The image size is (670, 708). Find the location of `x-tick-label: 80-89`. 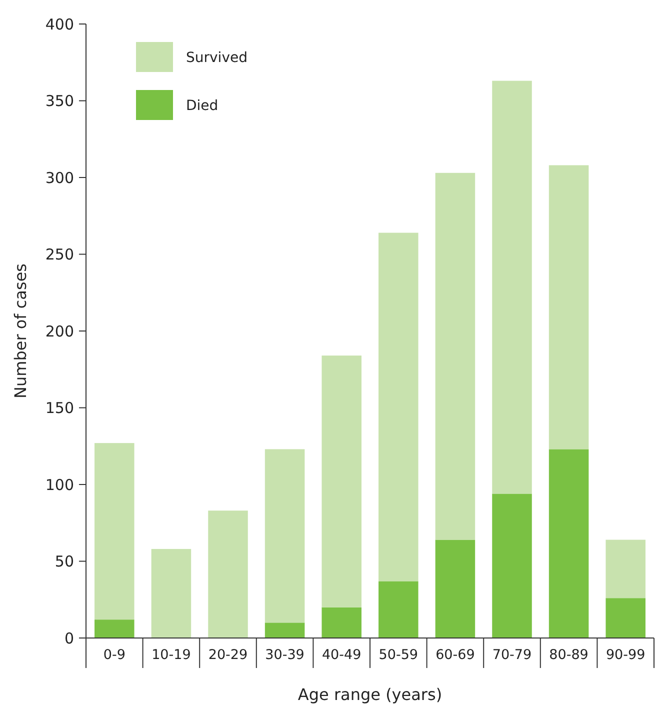

x-tick-label: 80-89 is located at coordinates (568, 655).